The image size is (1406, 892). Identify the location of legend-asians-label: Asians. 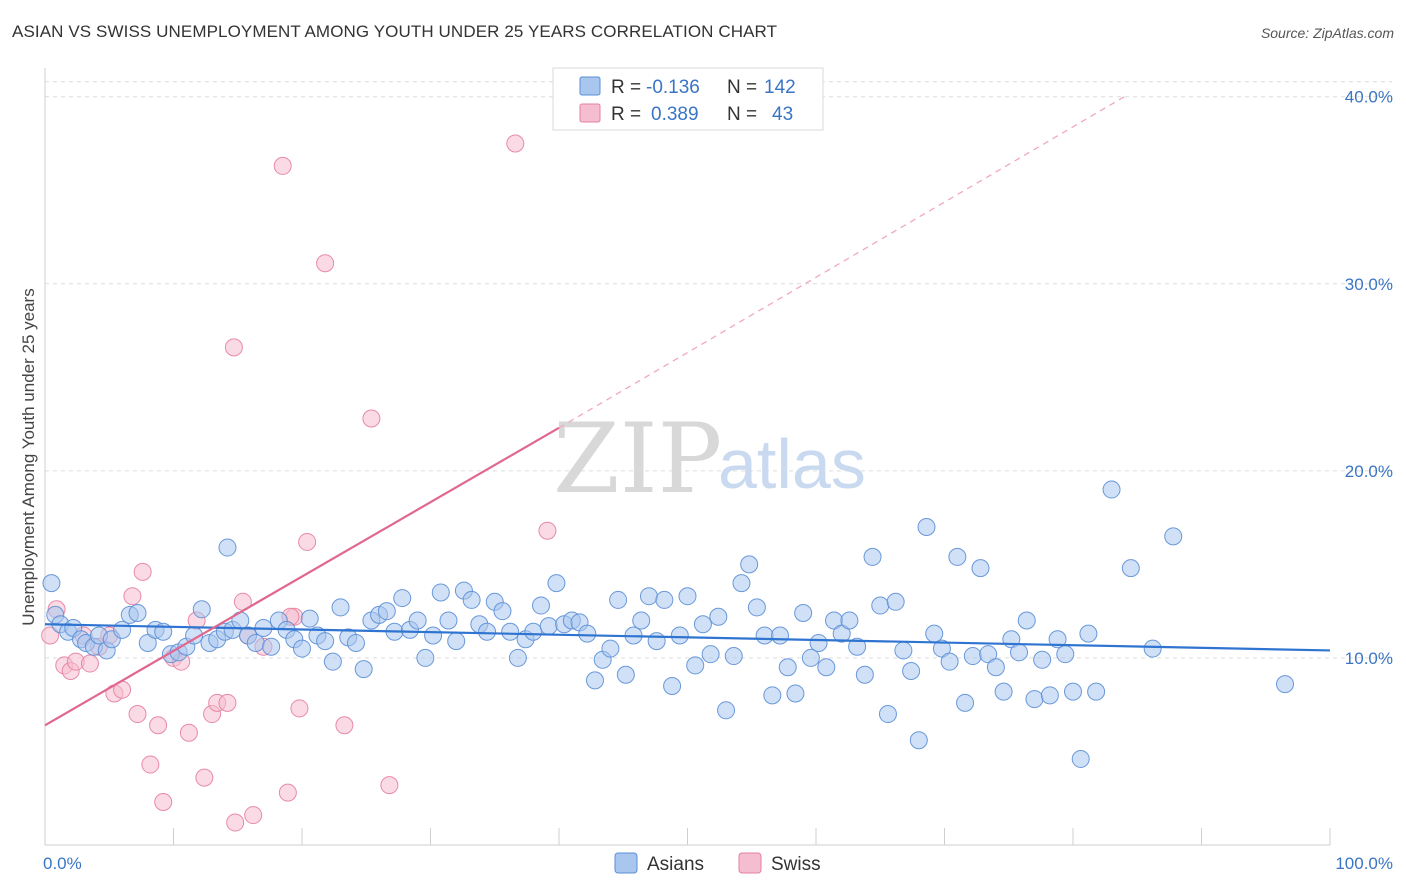
(675, 864).